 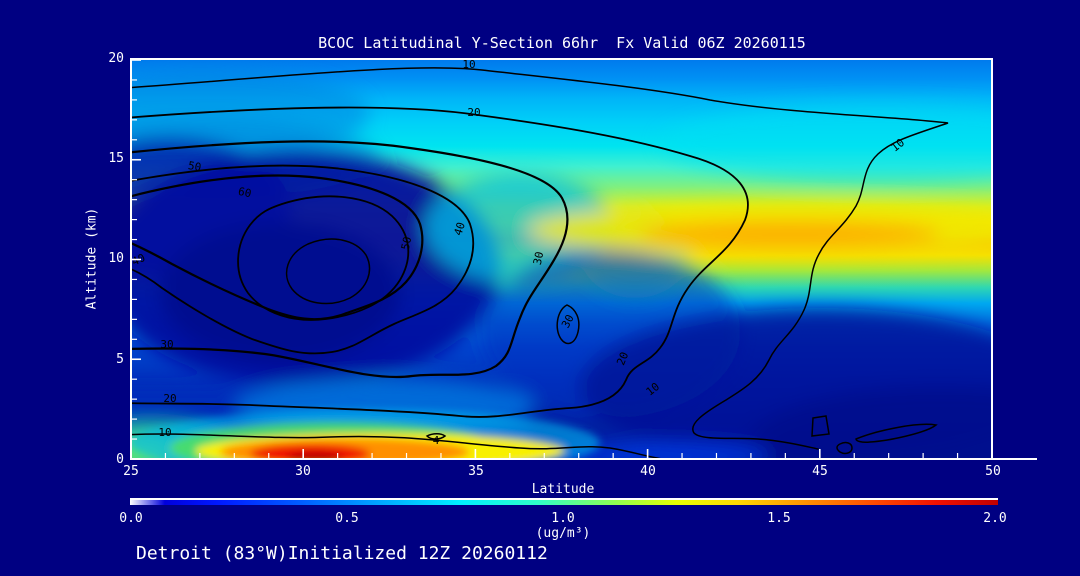 What do you see at coordinates (116, 158) in the screenshot?
I see `y-tick-label: 15` at bounding box center [116, 158].